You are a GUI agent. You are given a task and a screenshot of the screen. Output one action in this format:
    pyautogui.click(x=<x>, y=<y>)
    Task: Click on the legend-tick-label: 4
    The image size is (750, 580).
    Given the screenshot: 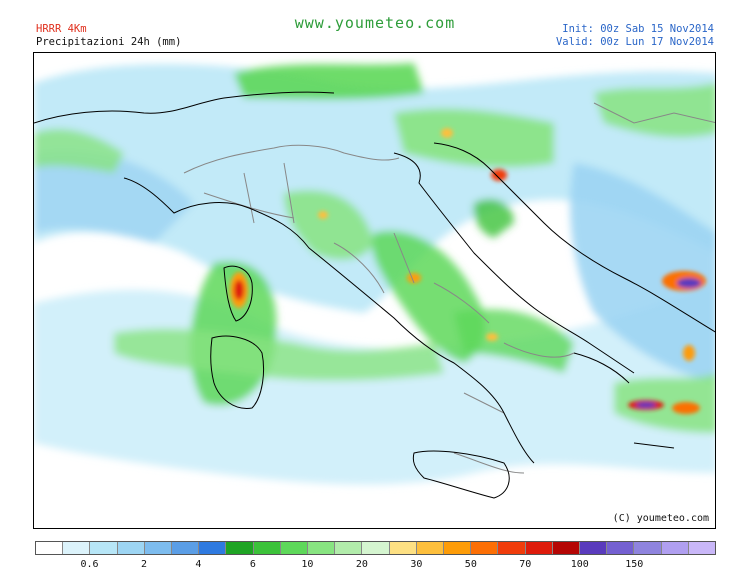 What is the action you would take?
    pyautogui.click(x=198, y=564)
    